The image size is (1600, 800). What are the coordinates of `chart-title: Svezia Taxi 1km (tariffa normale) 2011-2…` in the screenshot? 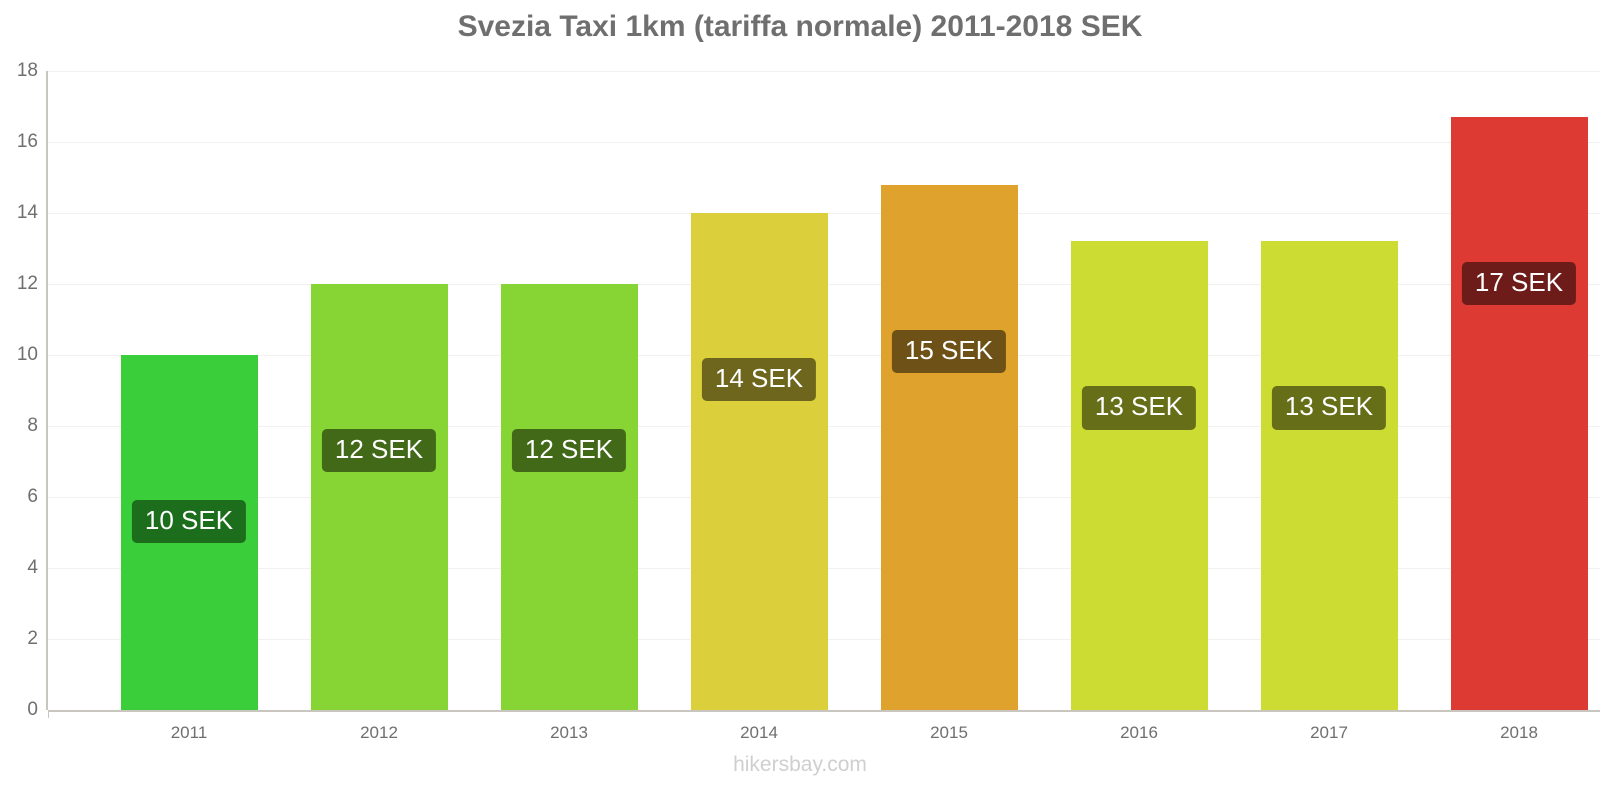 It's located at (800, 26).